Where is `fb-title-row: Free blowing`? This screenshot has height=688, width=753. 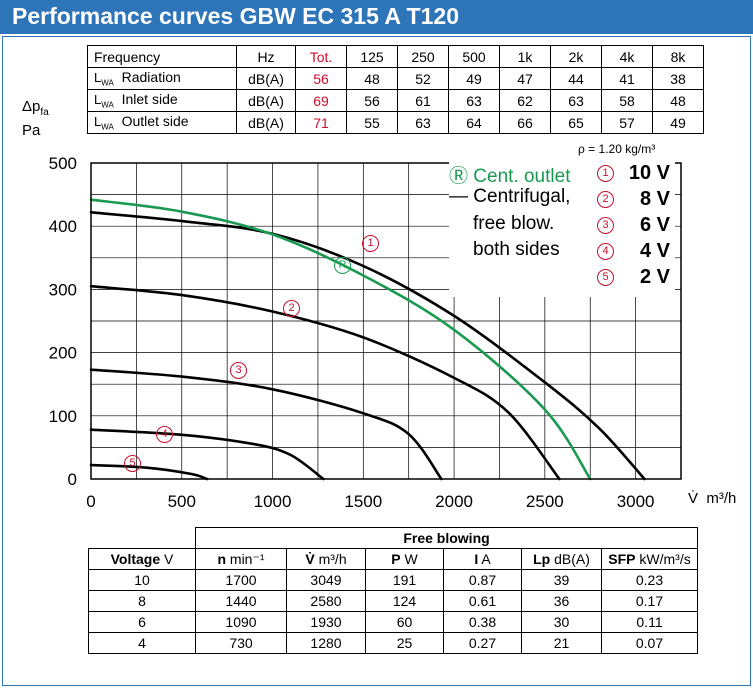 fb-title-row: Free blowing is located at coordinates (393, 538).